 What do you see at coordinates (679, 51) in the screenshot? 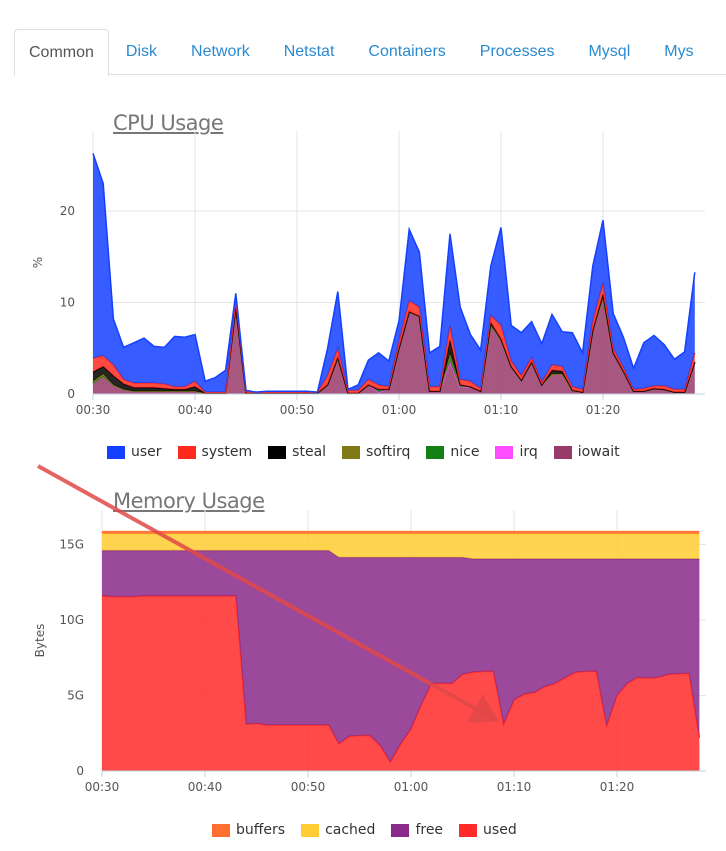
I see `tab-mys: Mys` at bounding box center [679, 51].